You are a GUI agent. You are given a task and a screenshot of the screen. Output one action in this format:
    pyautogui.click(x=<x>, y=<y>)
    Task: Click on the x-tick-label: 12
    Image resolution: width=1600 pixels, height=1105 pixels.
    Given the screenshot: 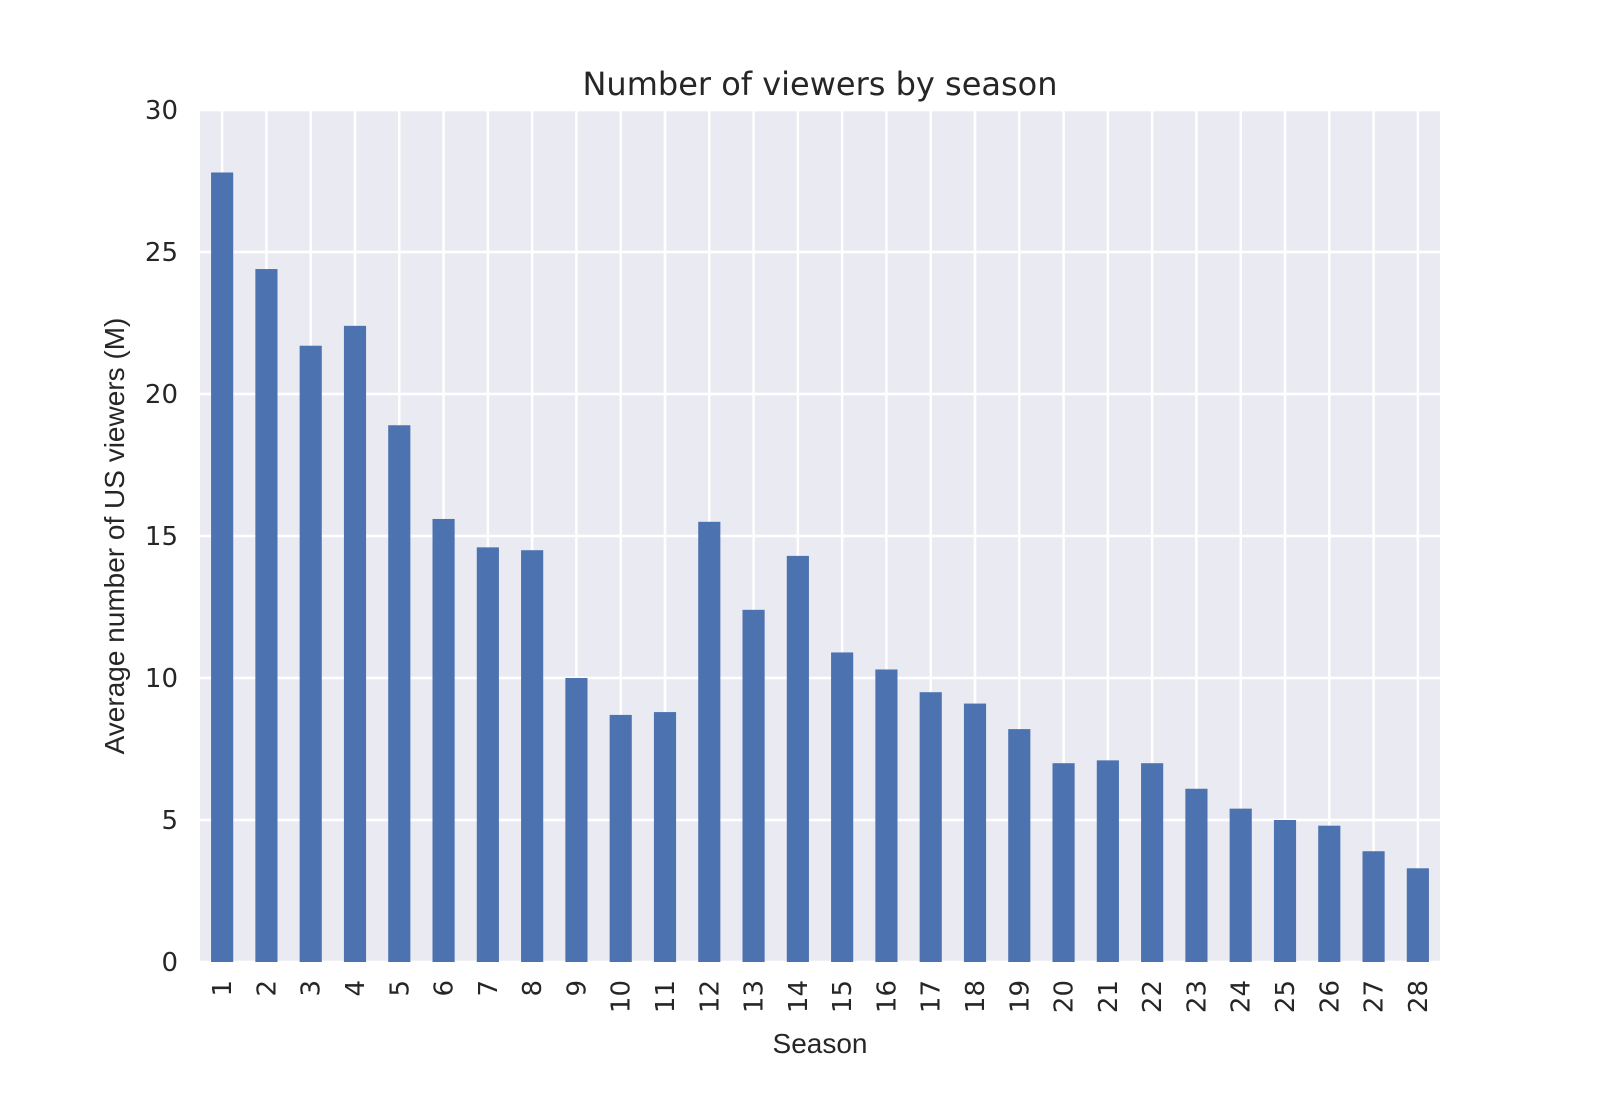 What is the action you would take?
    pyautogui.click(x=710, y=996)
    